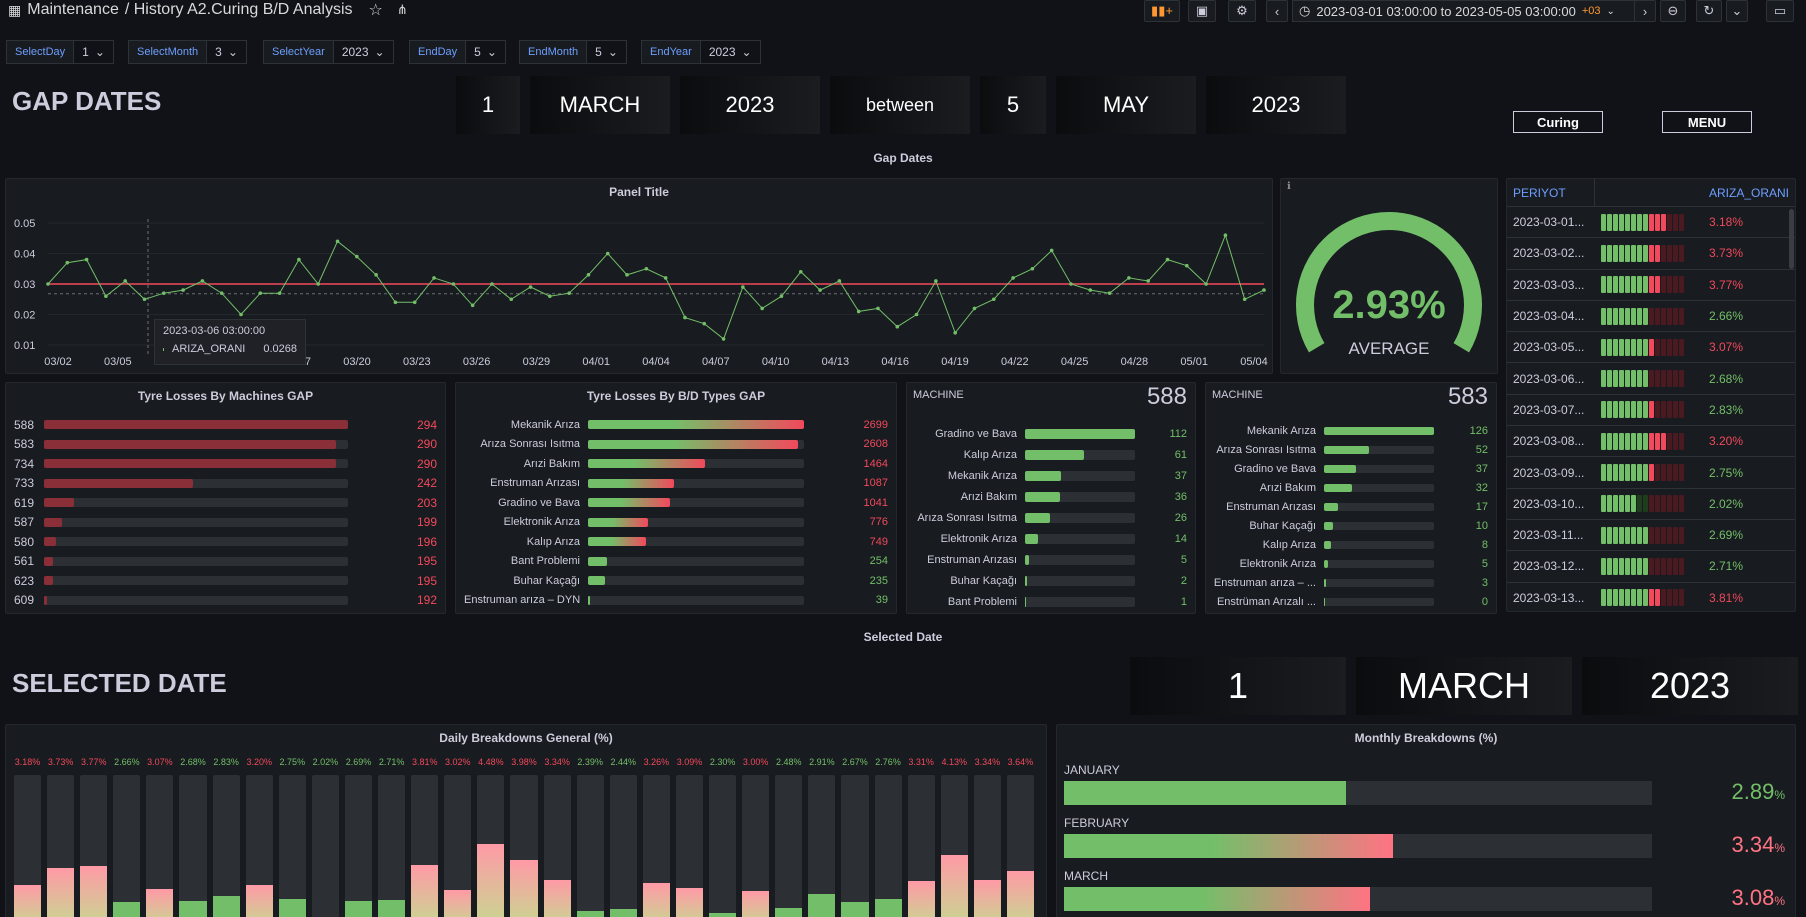  I want to click on daily-bar: 3.64%, so click(1020, 837).